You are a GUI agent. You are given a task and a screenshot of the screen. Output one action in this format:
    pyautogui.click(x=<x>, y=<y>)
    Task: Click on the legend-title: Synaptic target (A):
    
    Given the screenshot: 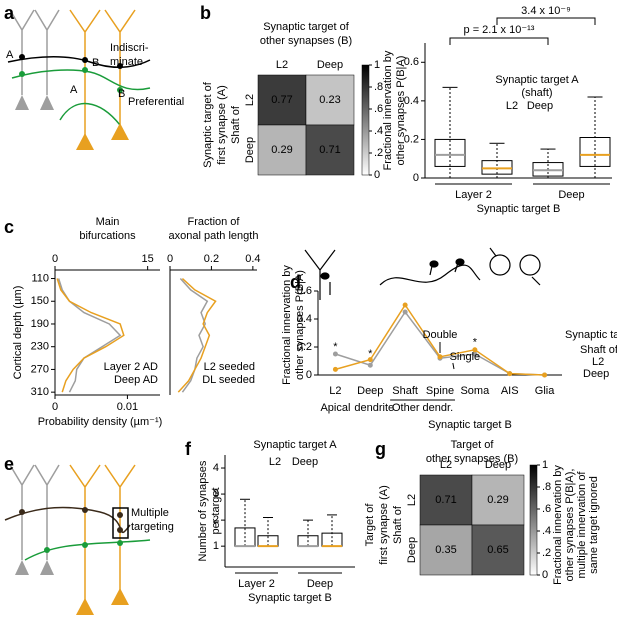 What is the action you would take?
    pyautogui.click(x=591, y=335)
    